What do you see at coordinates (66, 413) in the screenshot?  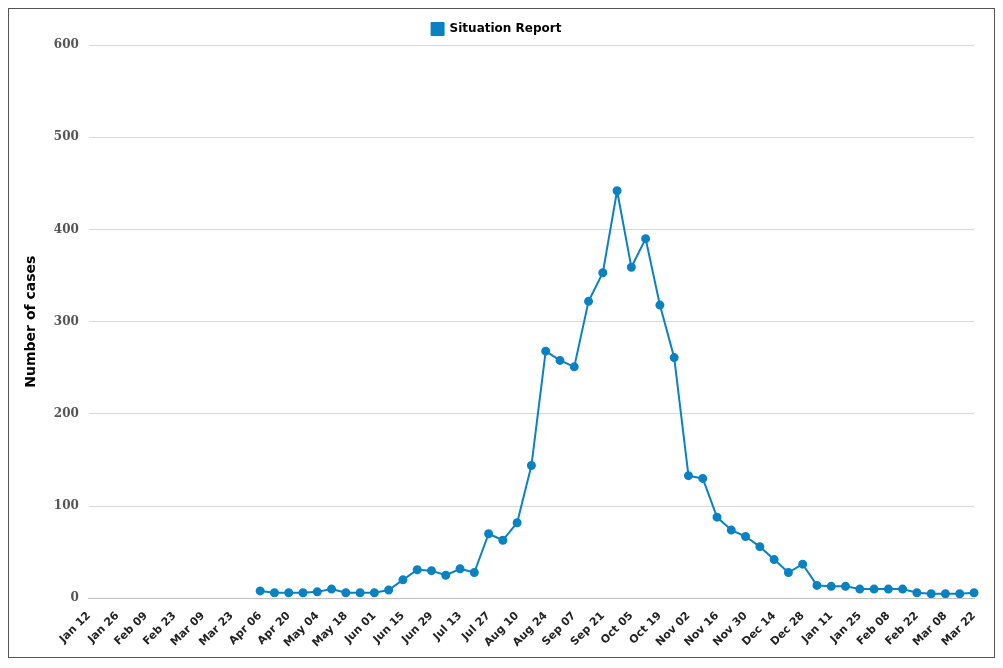 I see `y-tick-label: 200` at bounding box center [66, 413].